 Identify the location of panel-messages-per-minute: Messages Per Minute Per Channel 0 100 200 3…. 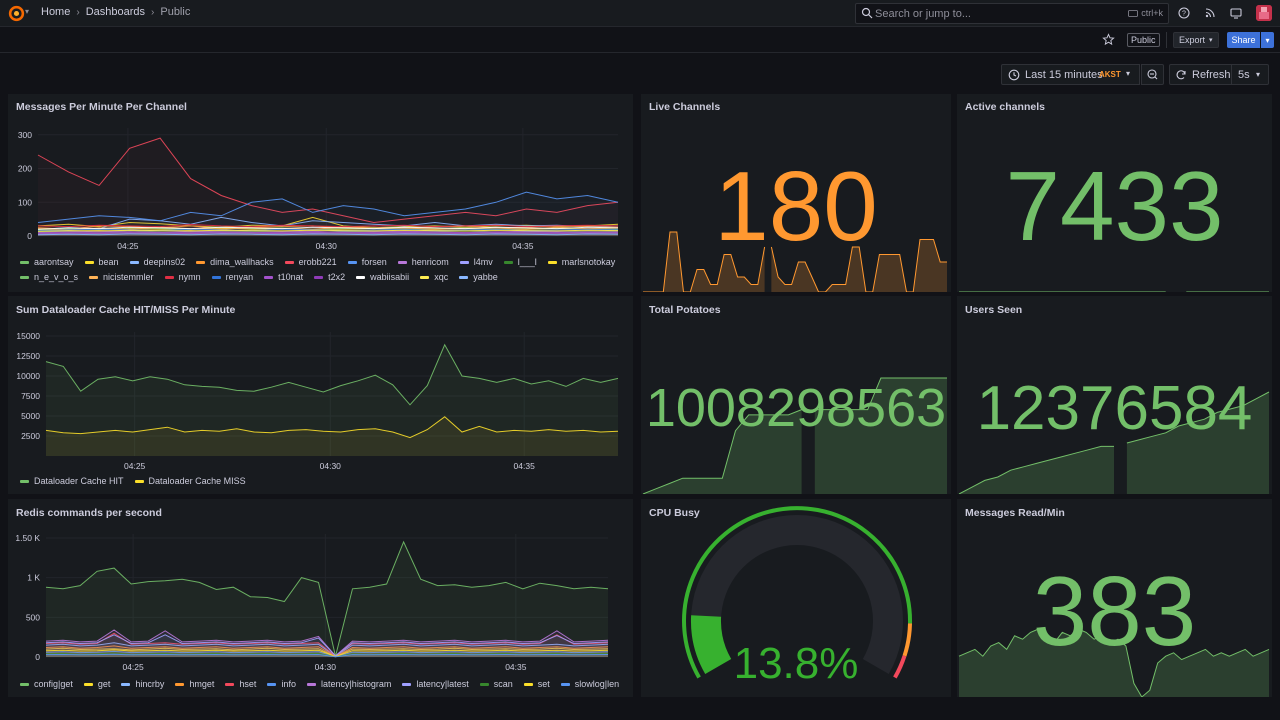
(320, 193).